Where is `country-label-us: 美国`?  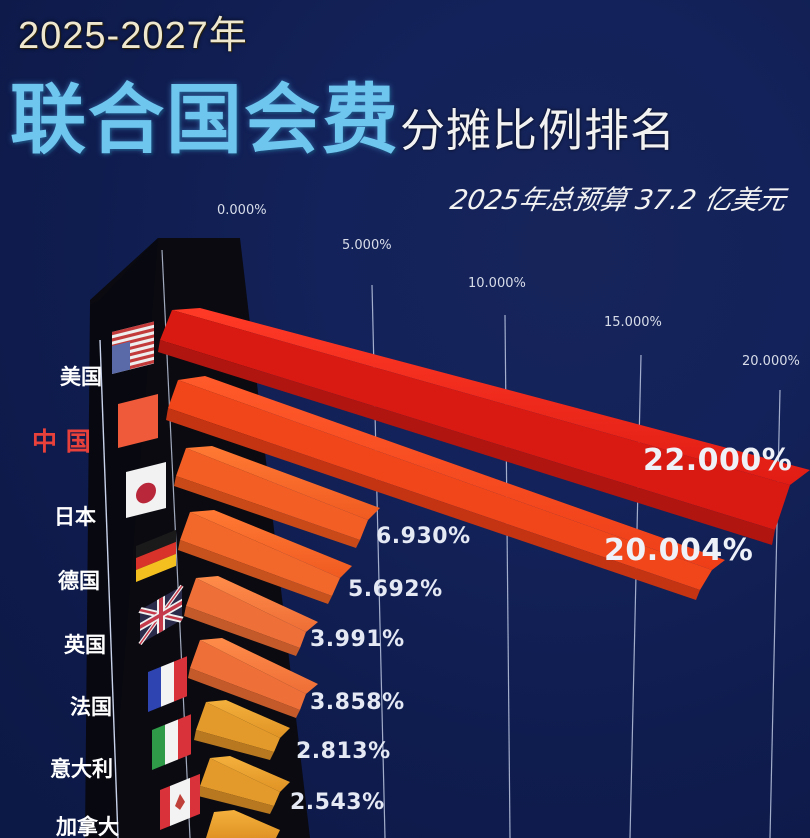 country-label-us: 美国 is located at coordinates (81, 376).